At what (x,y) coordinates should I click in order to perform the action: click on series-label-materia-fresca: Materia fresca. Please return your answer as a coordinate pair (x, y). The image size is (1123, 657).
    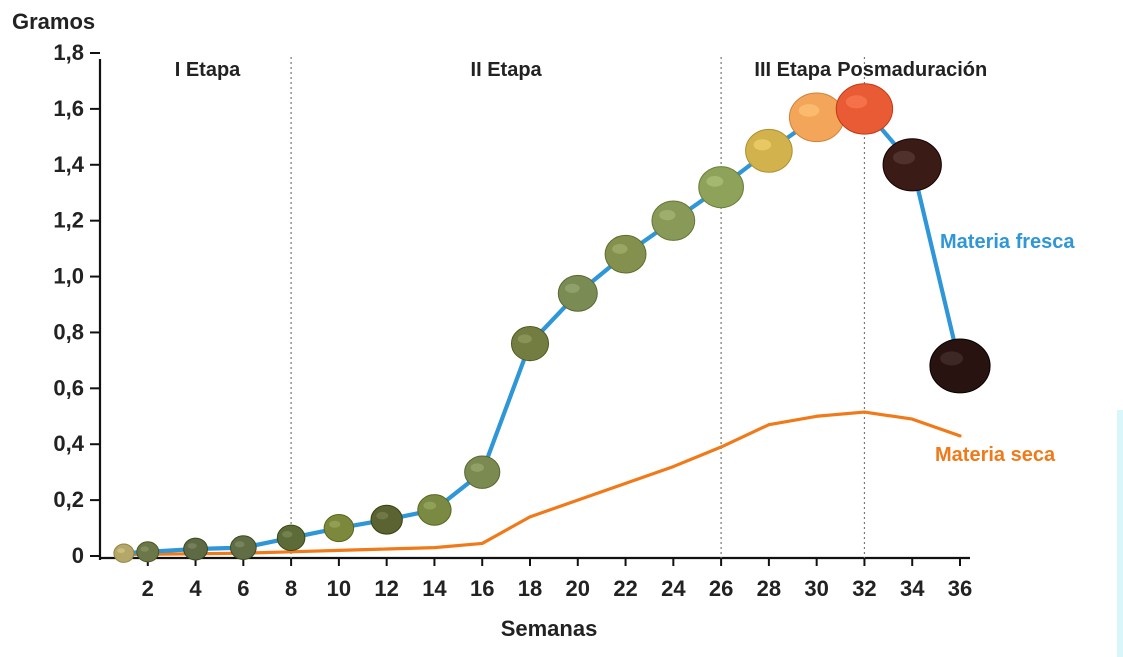
    Looking at the image, I should click on (1007, 242).